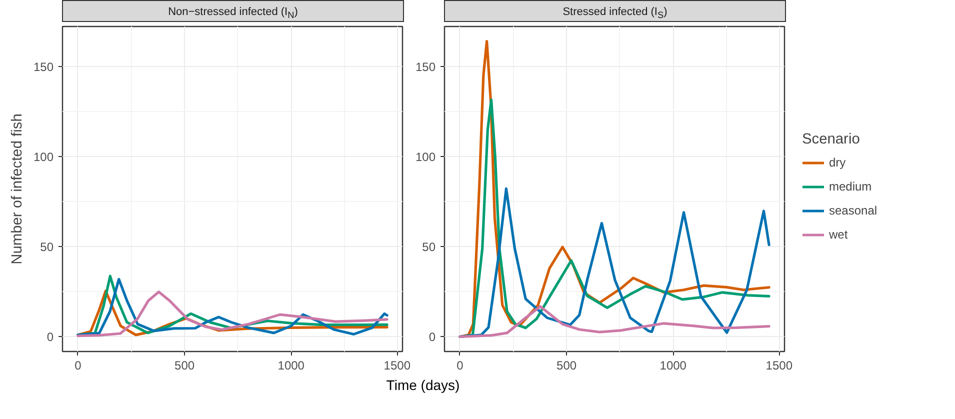  I want to click on legend-label: seasonal, so click(853, 210).